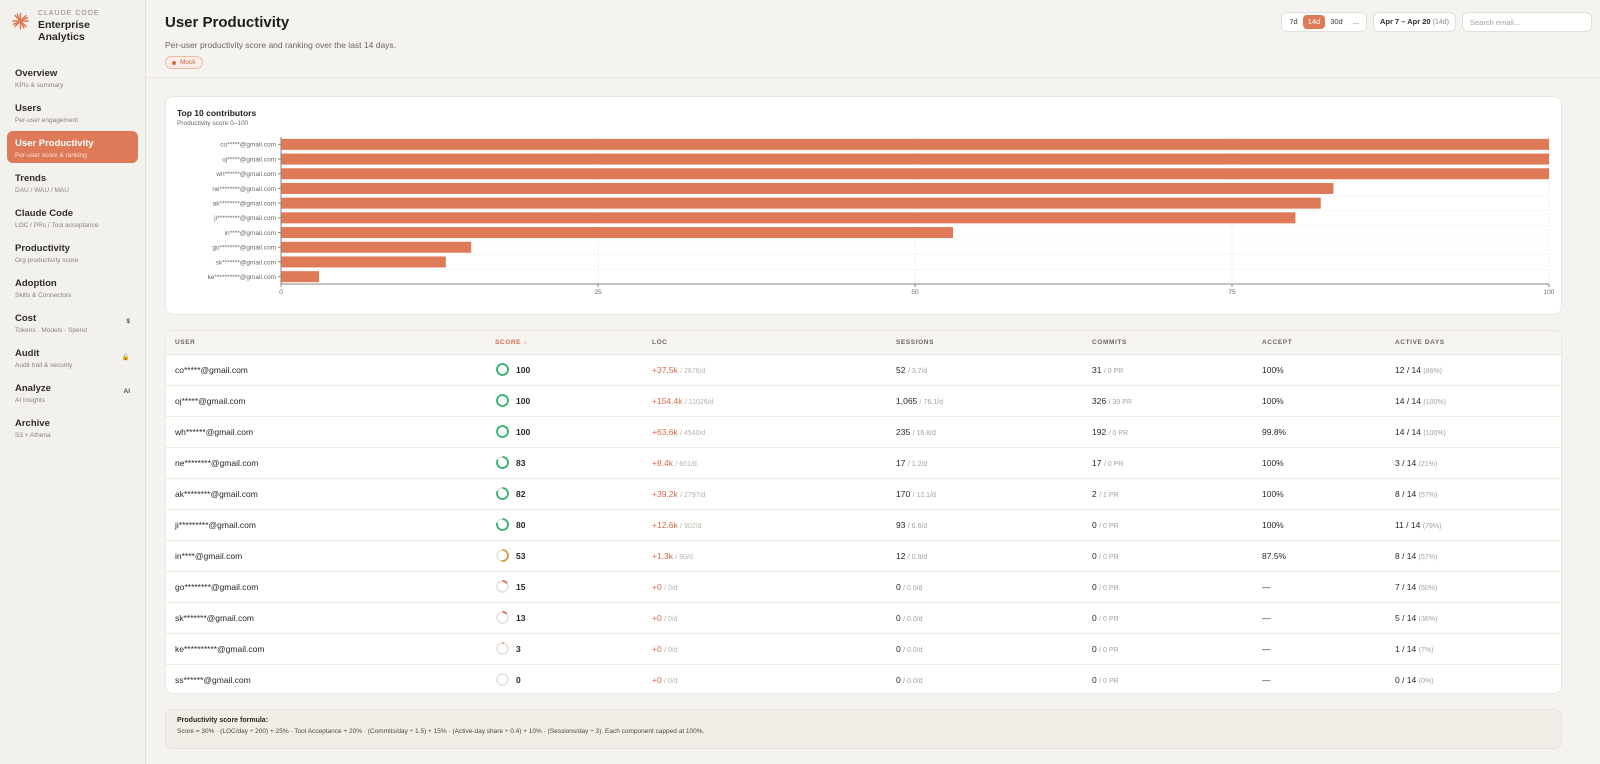 This screenshot has width=1600, height=764. I want to click on header-controls: 7d 14d 30d... Apr 7 – Apr 20 (14d), so click(1436, 22).